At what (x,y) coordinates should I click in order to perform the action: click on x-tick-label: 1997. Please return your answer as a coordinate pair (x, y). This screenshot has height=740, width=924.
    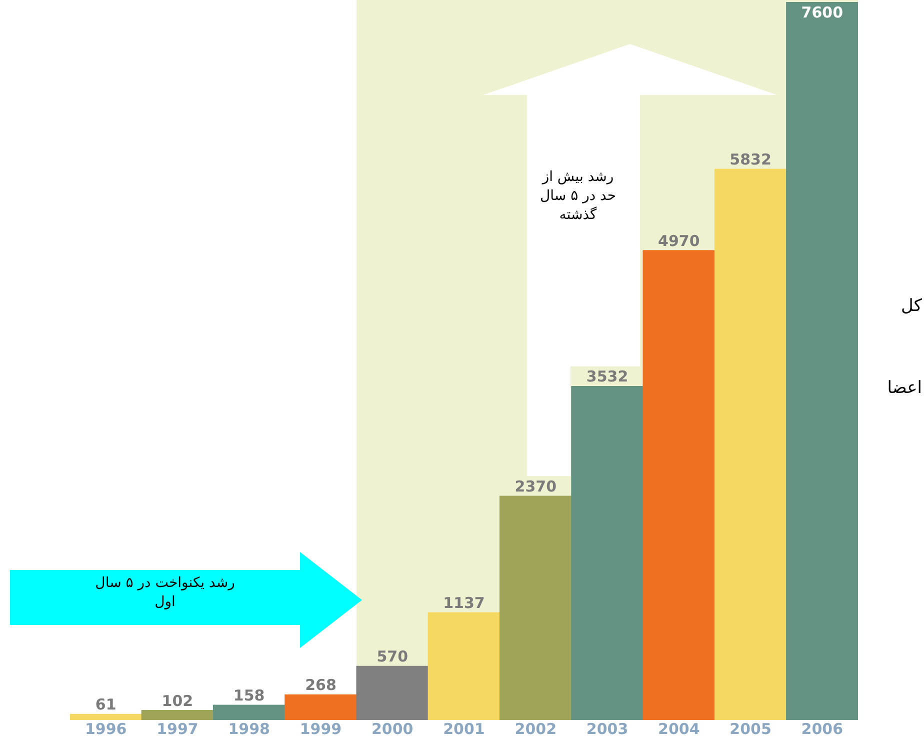
    Looking at the image, I should click on (177, 729).